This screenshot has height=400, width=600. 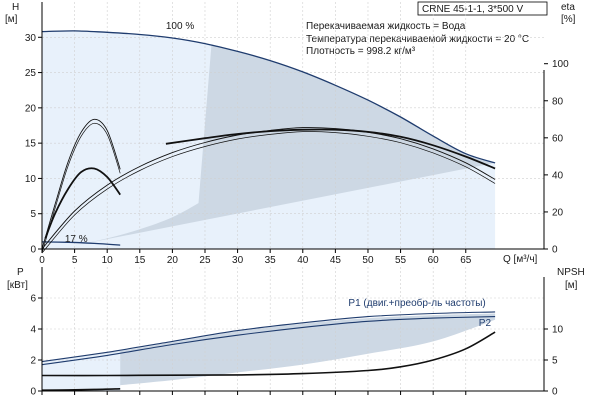 I want to click on info-line-fluid: Перекачиваемая жидкость = Вода, so click(x=386, y=26).